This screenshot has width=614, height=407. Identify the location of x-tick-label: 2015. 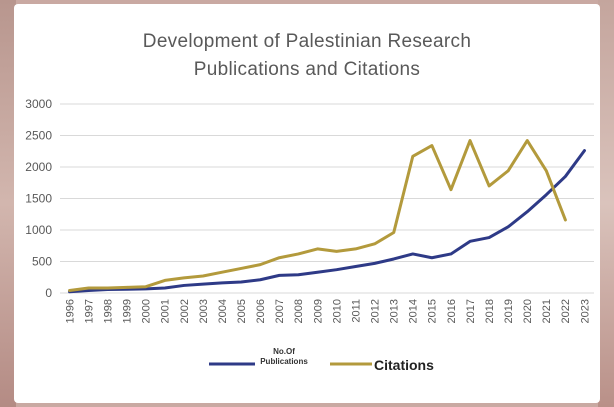
(433, 311).